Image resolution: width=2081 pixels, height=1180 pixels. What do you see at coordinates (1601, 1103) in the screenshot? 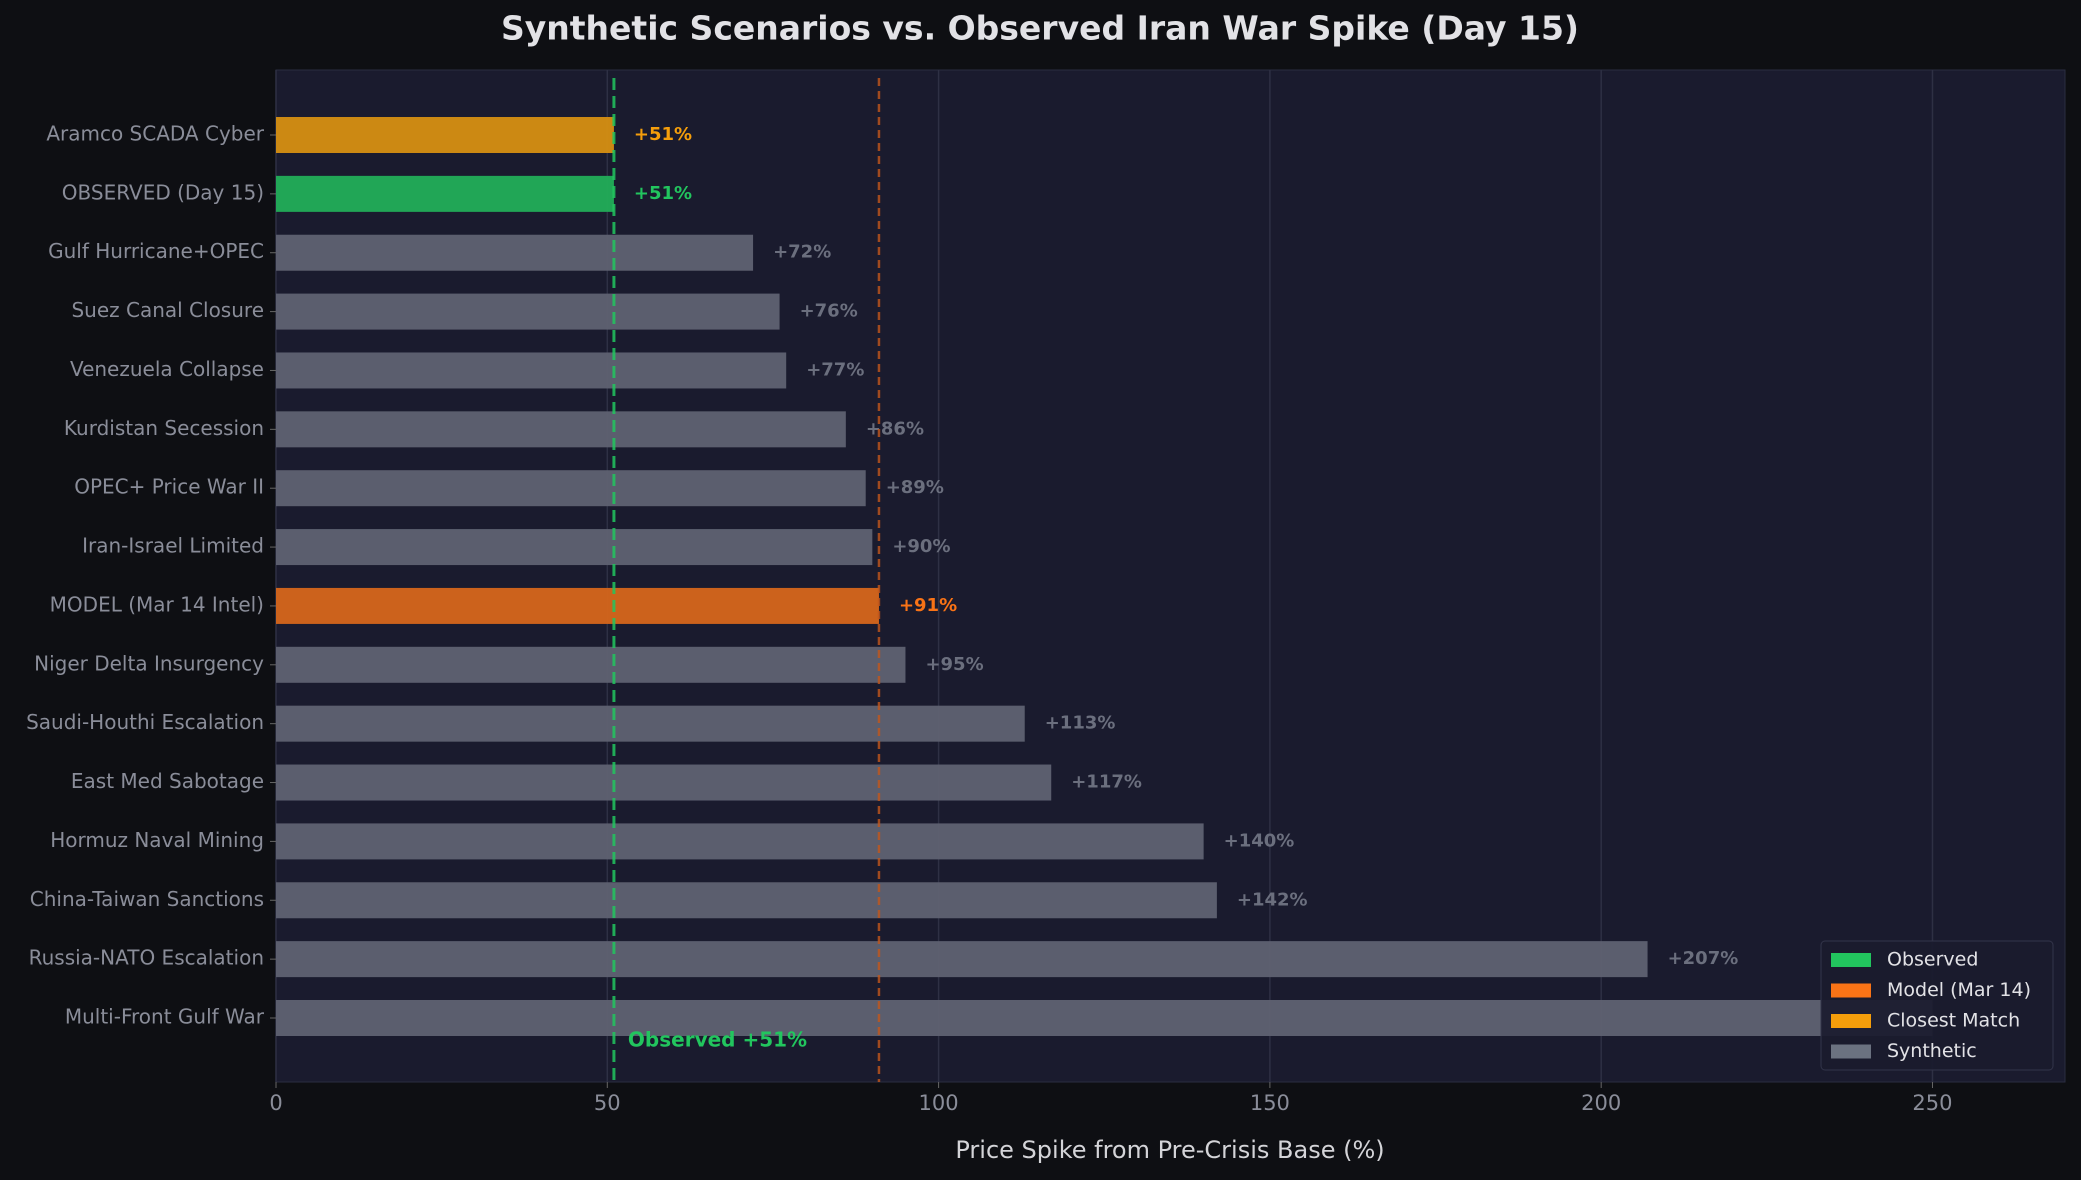
I see `x-tick-label: 200` at bounding box center [1601, 1103].